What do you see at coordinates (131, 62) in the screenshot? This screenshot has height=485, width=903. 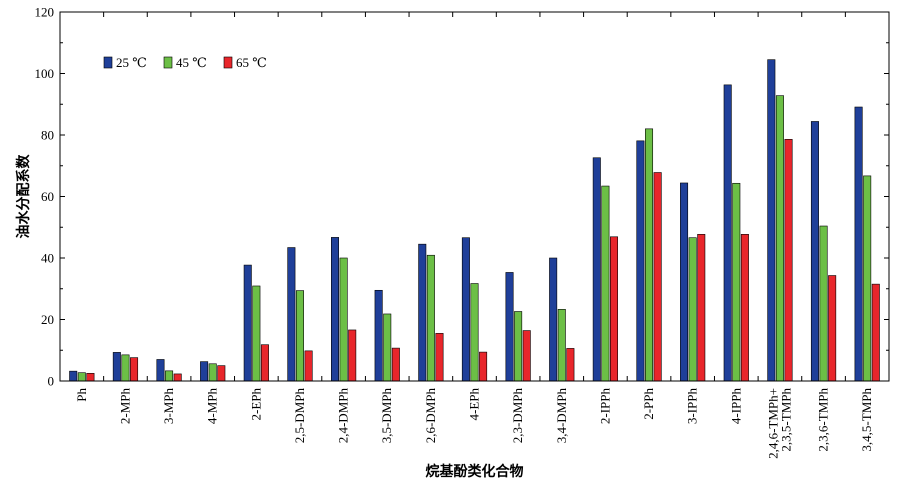 I see `legend-label: 25 ℃` at bounding box center [131, 62].